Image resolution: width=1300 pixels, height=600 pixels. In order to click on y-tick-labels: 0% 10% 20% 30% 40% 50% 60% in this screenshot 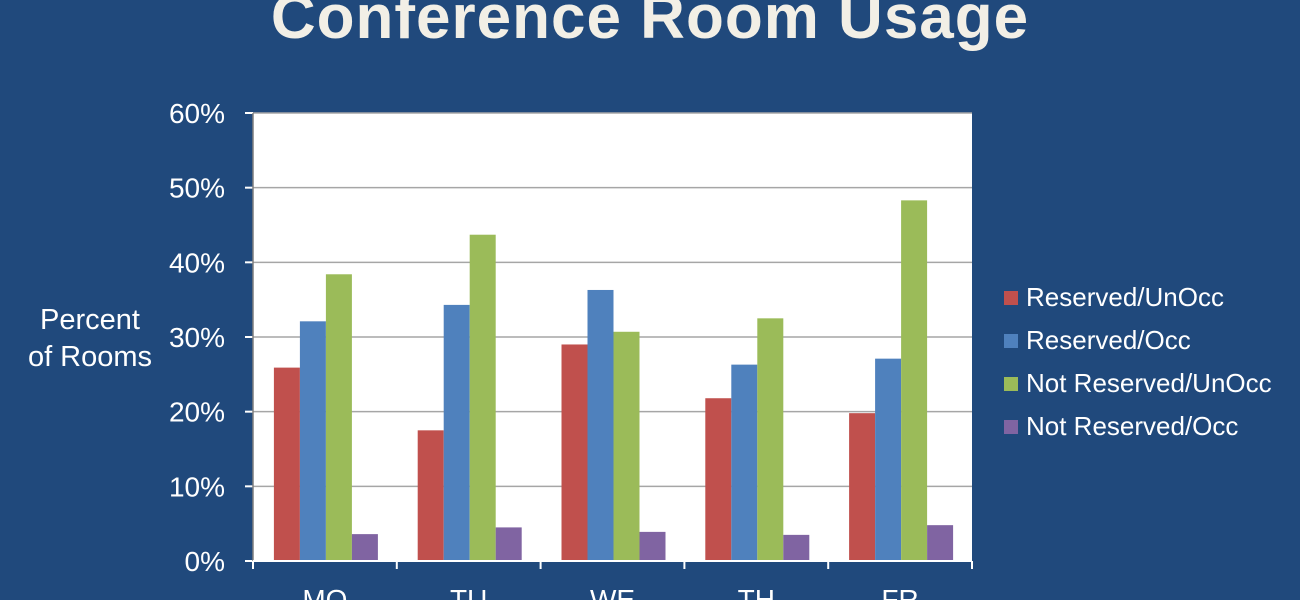, I will do `click(197, 337)`.